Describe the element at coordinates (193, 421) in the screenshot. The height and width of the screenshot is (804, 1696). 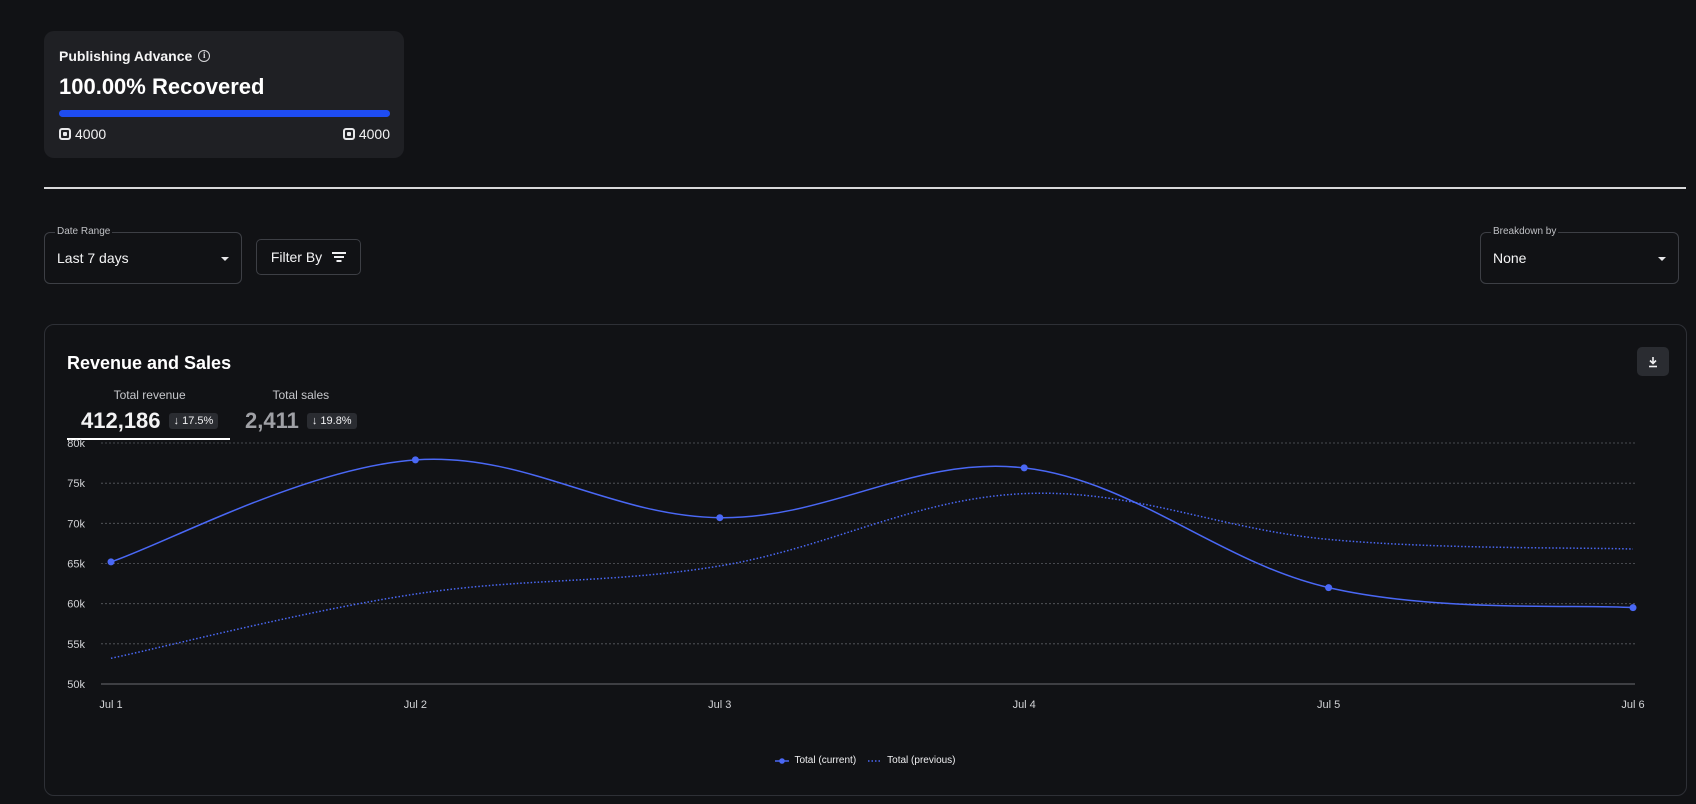
I see `change-badge: ↓ 17.5%` at that location.